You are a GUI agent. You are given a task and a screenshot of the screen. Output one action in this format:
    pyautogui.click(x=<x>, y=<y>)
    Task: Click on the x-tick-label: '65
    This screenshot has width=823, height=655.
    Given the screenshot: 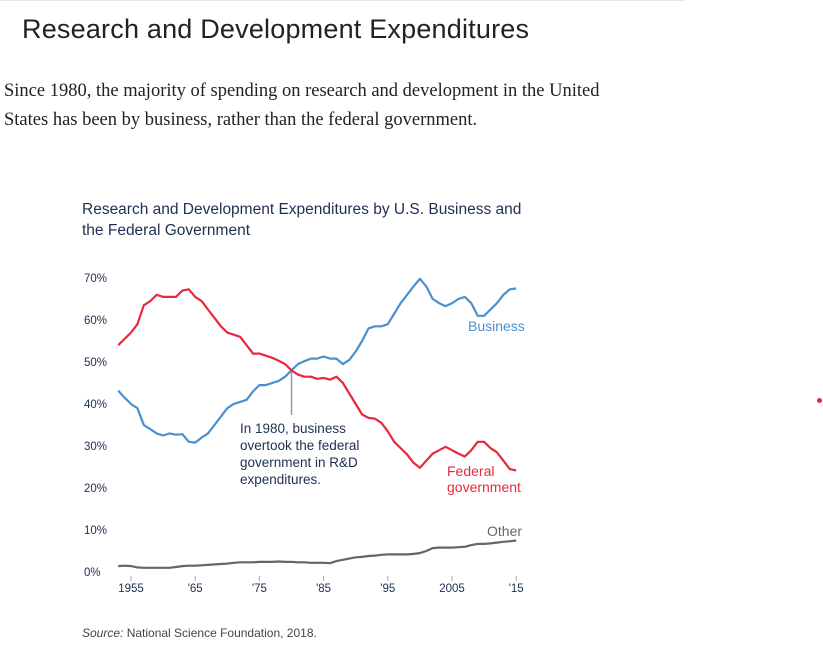 What is the action you would take?
    pyautogui.click(x=195, y=589)
    